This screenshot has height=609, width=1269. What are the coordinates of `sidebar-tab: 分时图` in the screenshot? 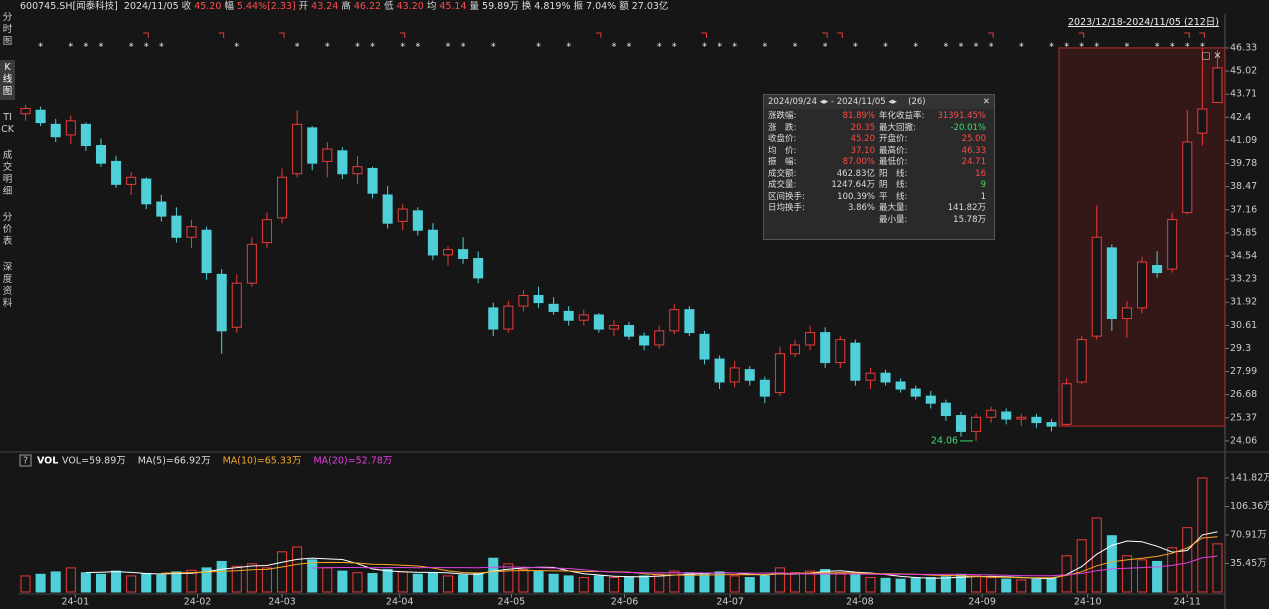 It's located at (7, 29).